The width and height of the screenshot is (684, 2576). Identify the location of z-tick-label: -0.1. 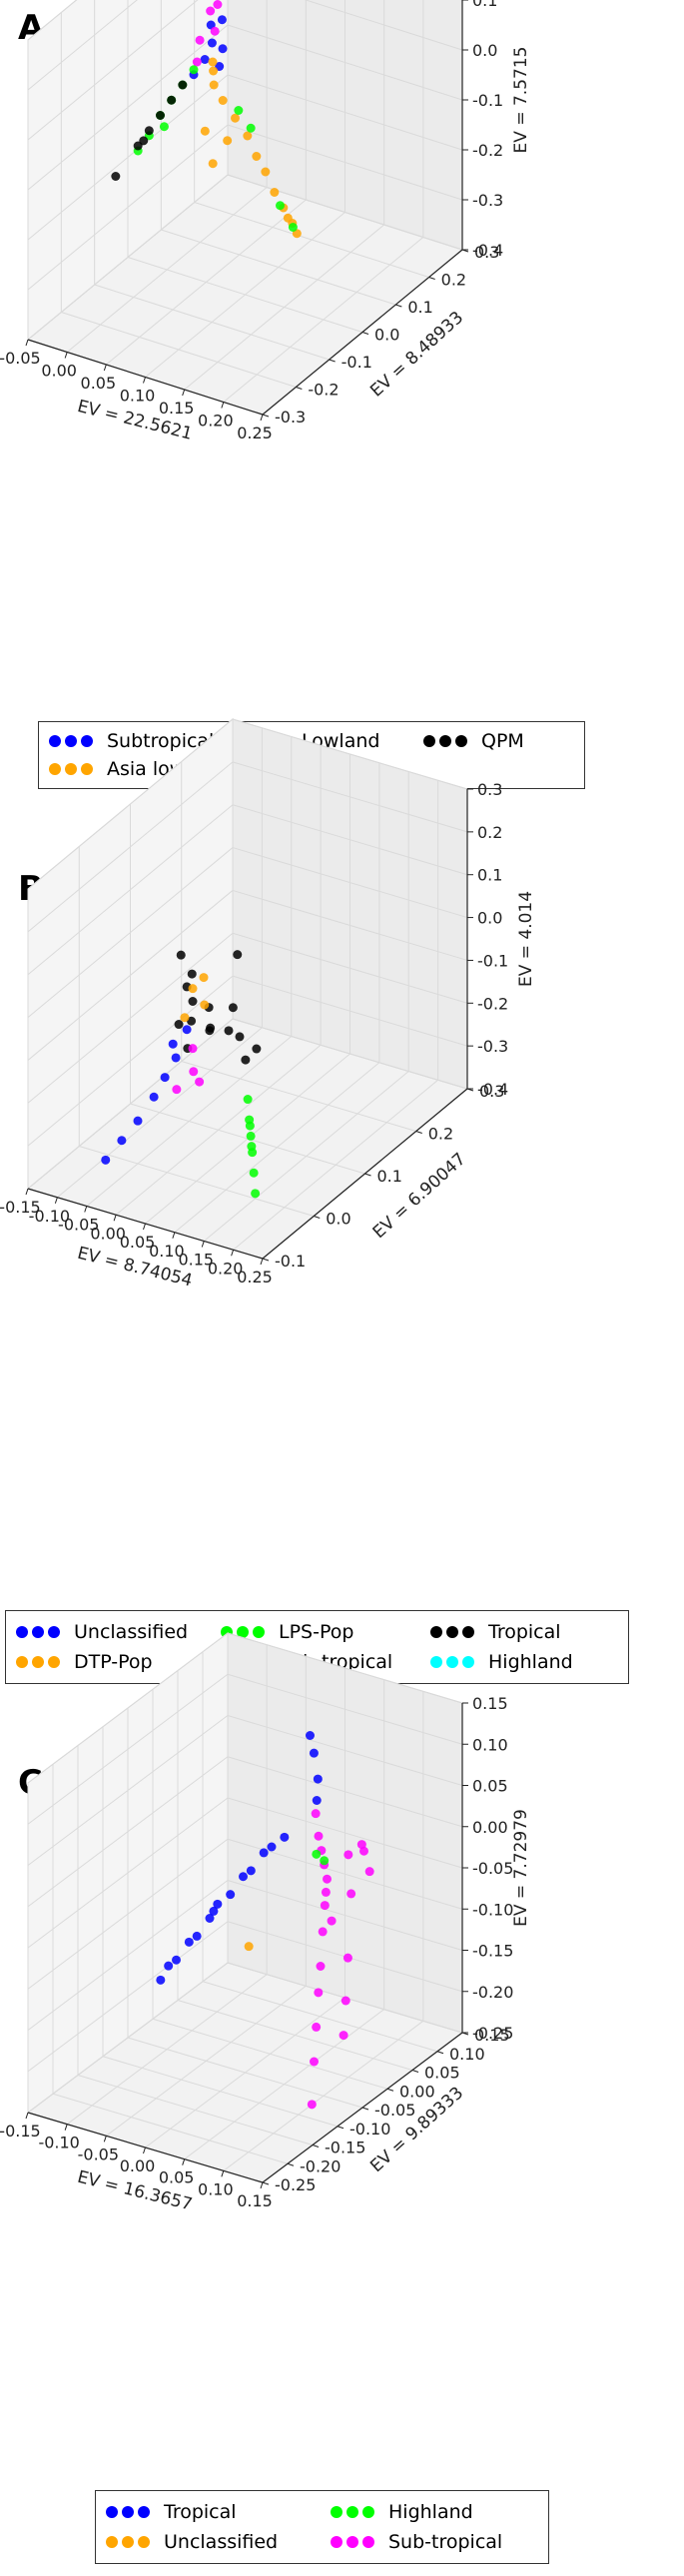
(487, 100).